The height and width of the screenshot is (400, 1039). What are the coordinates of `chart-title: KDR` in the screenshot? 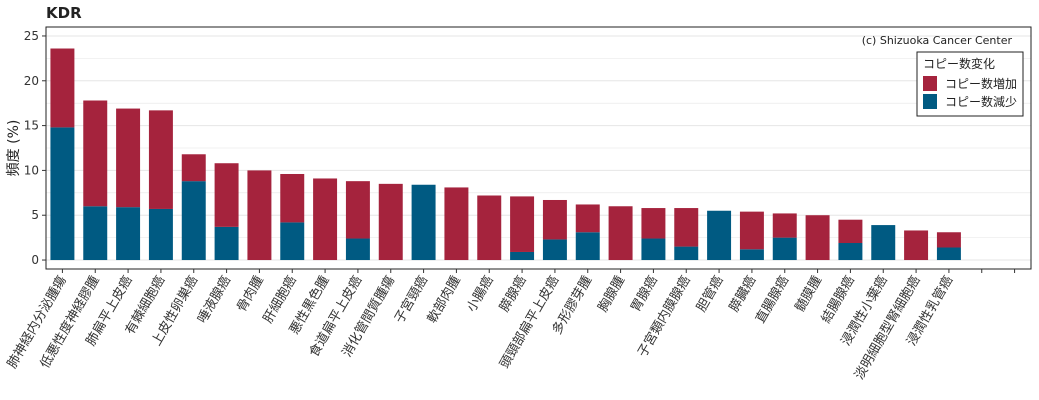 It's located at (64, 13).